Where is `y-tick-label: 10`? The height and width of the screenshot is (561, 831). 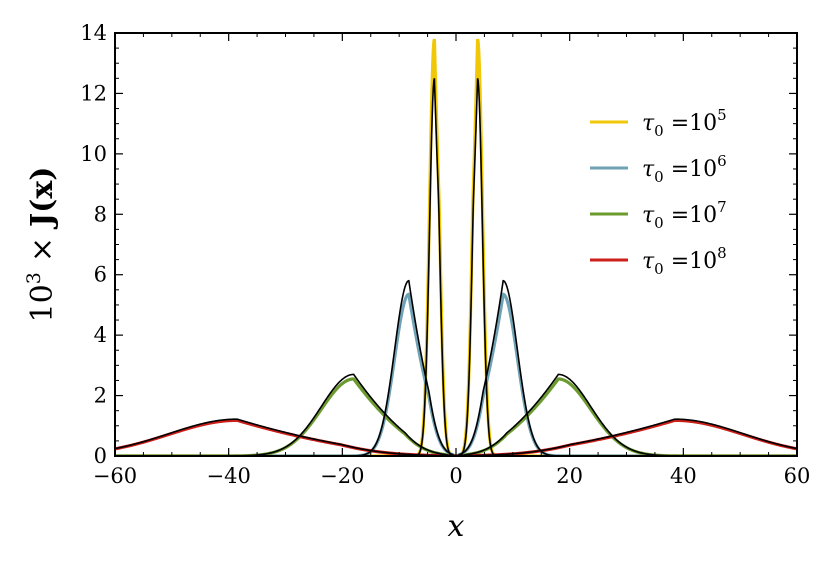
y-tick-label: 10 is located at coordinates (93, 154).